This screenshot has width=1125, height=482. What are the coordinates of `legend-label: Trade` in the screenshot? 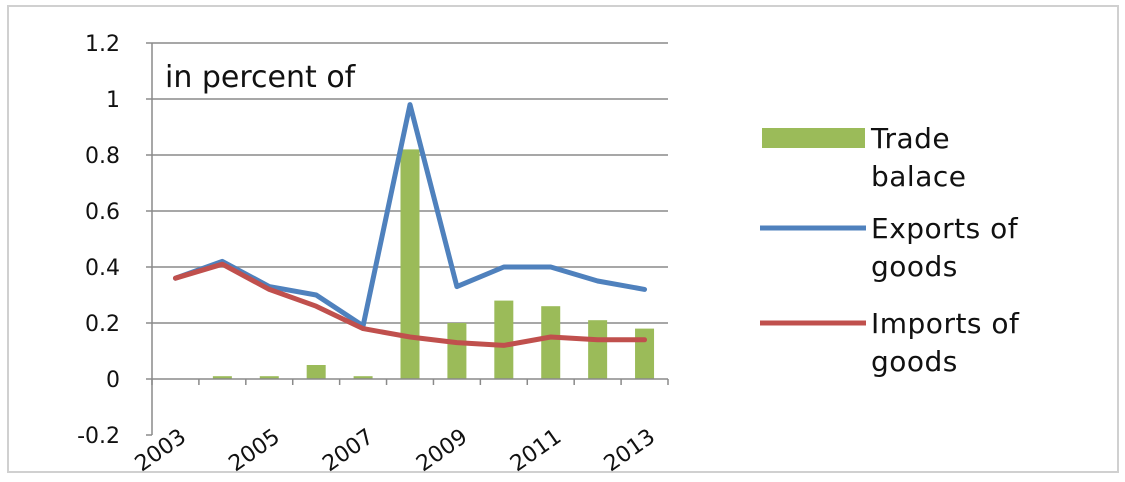 It's located at (910, 138).